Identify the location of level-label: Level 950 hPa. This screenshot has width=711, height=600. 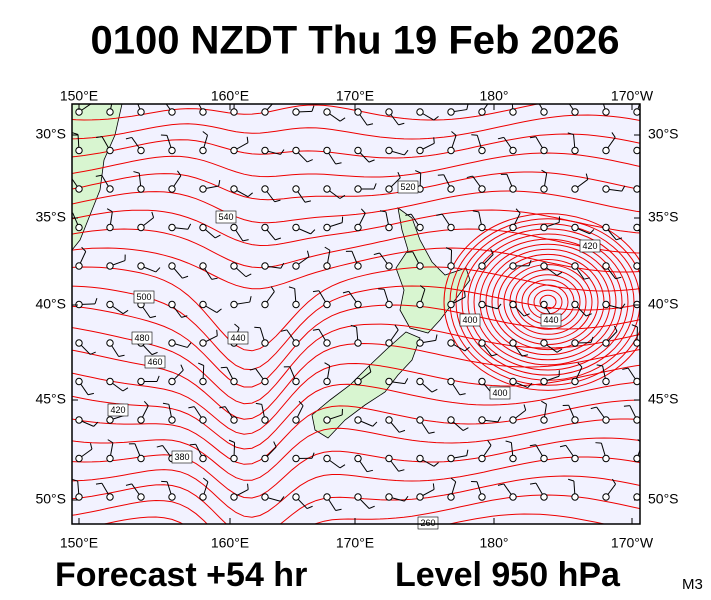
(508, 575).